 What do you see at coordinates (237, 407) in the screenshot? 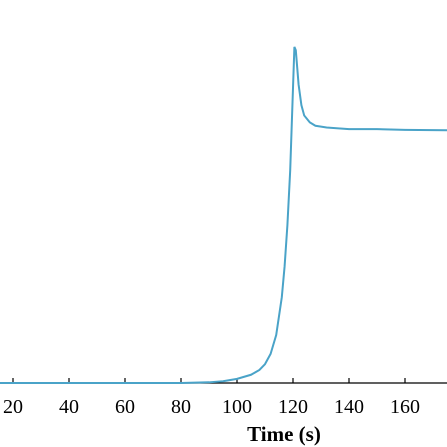
I see `x-tick-label: 100` at bounding box center [237, 407].